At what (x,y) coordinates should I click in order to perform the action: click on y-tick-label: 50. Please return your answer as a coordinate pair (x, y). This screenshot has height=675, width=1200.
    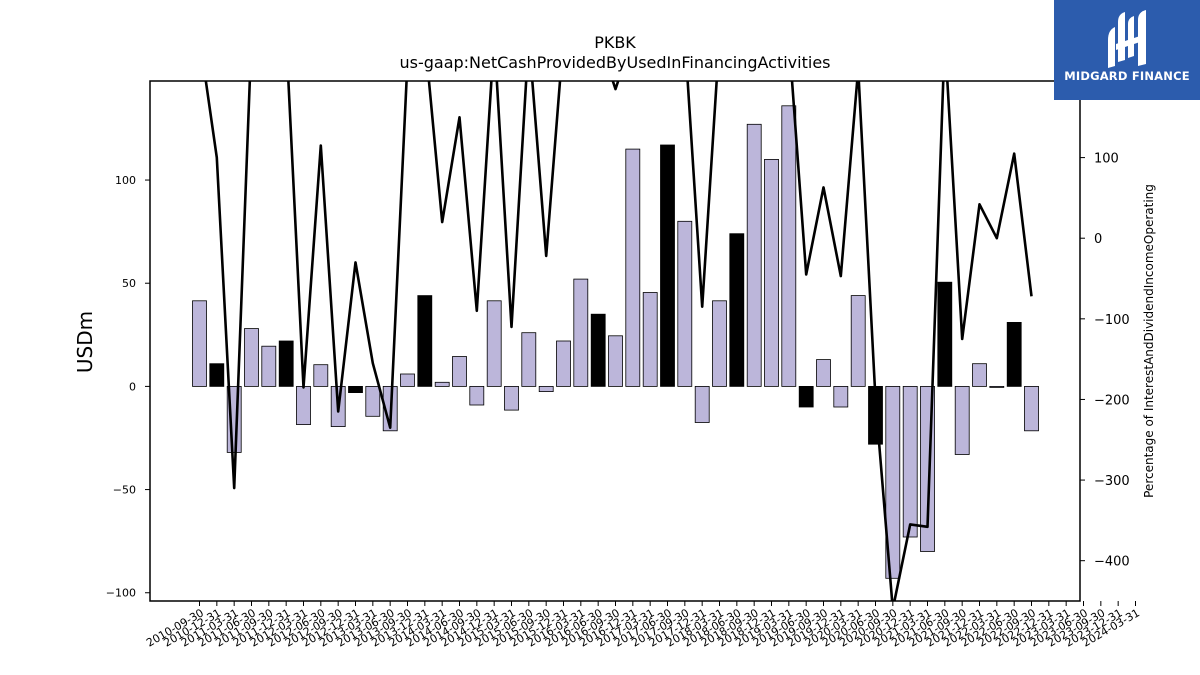
    Looking at the image, I should click on (129, 283).